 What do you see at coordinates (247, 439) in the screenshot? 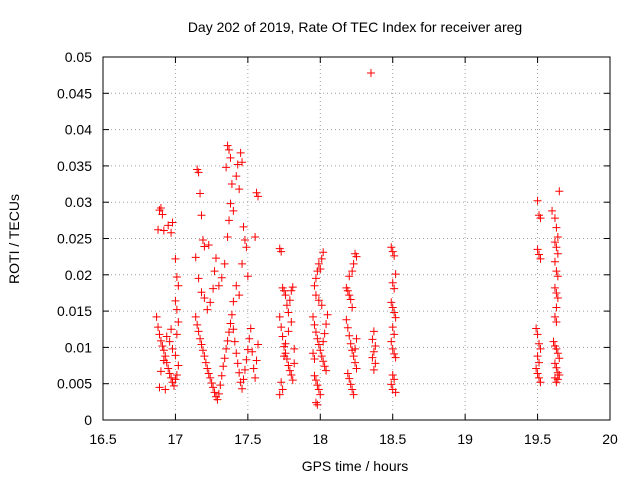
I see `x-tick-label: 17.5` at bounding box center [247, 439].